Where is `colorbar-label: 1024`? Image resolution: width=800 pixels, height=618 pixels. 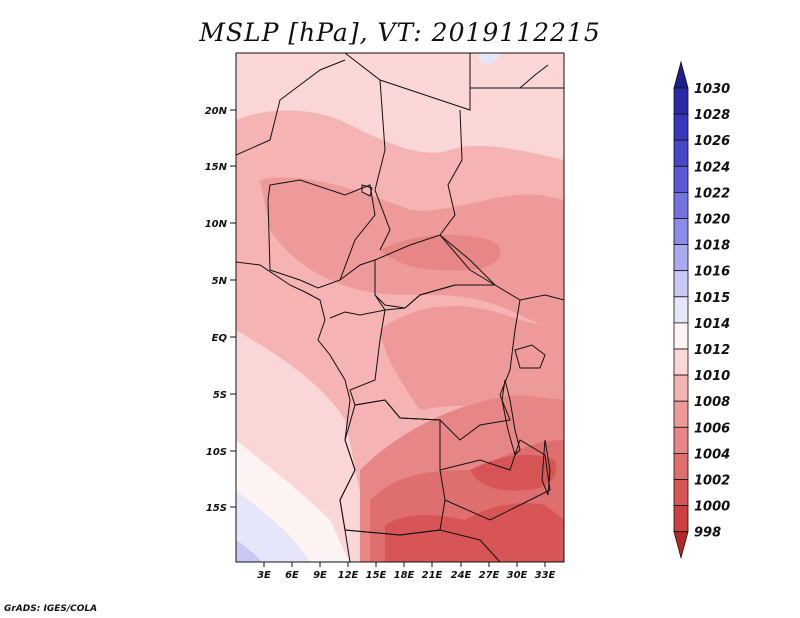
colorbar-label: 1024 is located at coordinates (712, 167).